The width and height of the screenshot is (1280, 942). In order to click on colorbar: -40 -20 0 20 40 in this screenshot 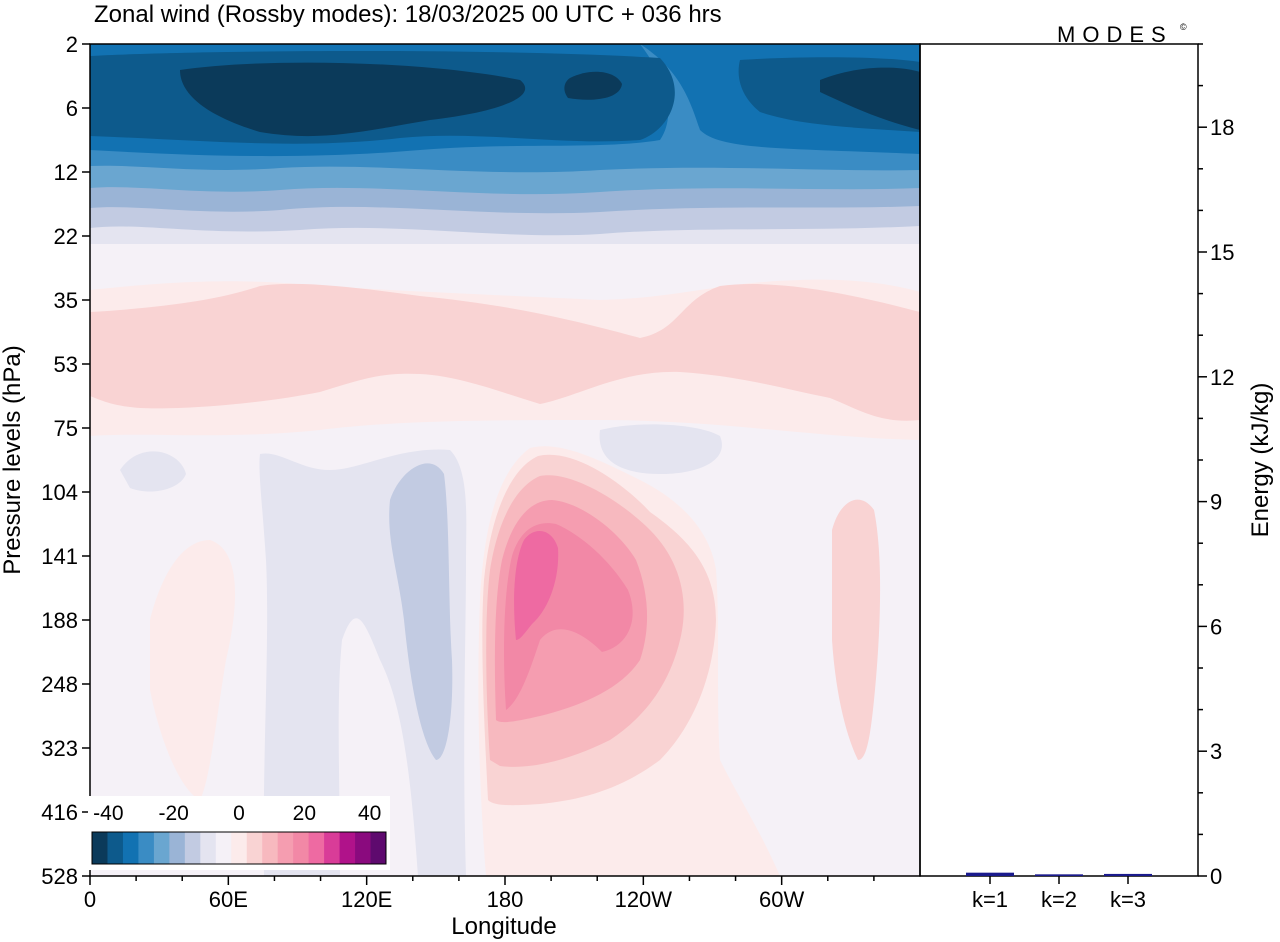, I will do `click(239, 833)`.